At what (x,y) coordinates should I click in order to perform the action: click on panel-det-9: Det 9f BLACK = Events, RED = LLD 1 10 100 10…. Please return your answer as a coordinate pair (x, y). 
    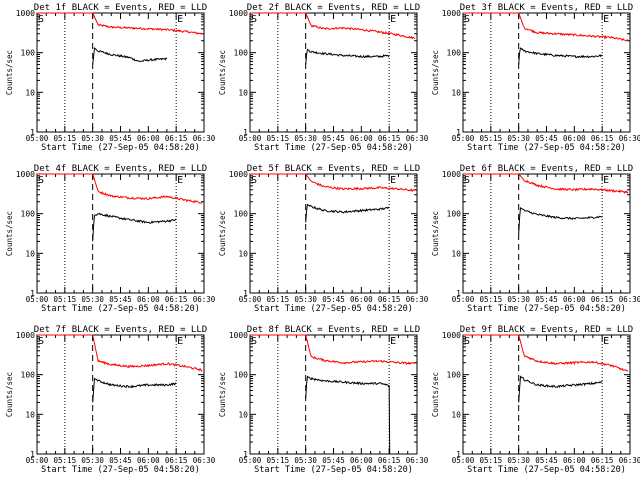
    Looking at the image, I should click on (535, 400).